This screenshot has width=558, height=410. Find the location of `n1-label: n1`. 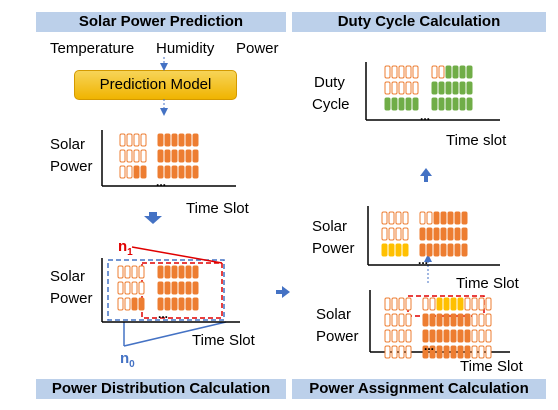

n1-label: n1 is located at coordinates (125, 248).